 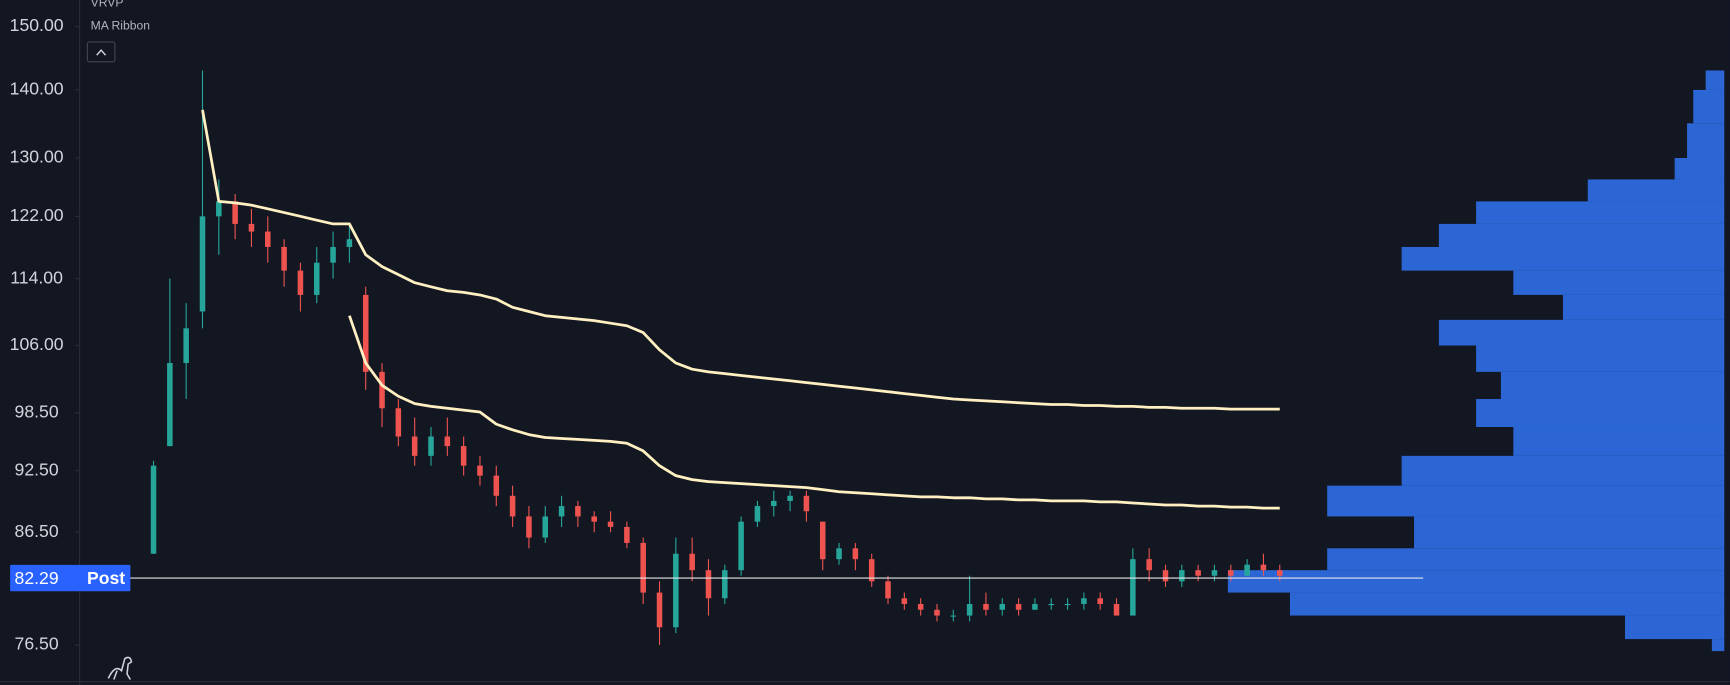 I want to click on collapse-button, so click(x=101, y=52).